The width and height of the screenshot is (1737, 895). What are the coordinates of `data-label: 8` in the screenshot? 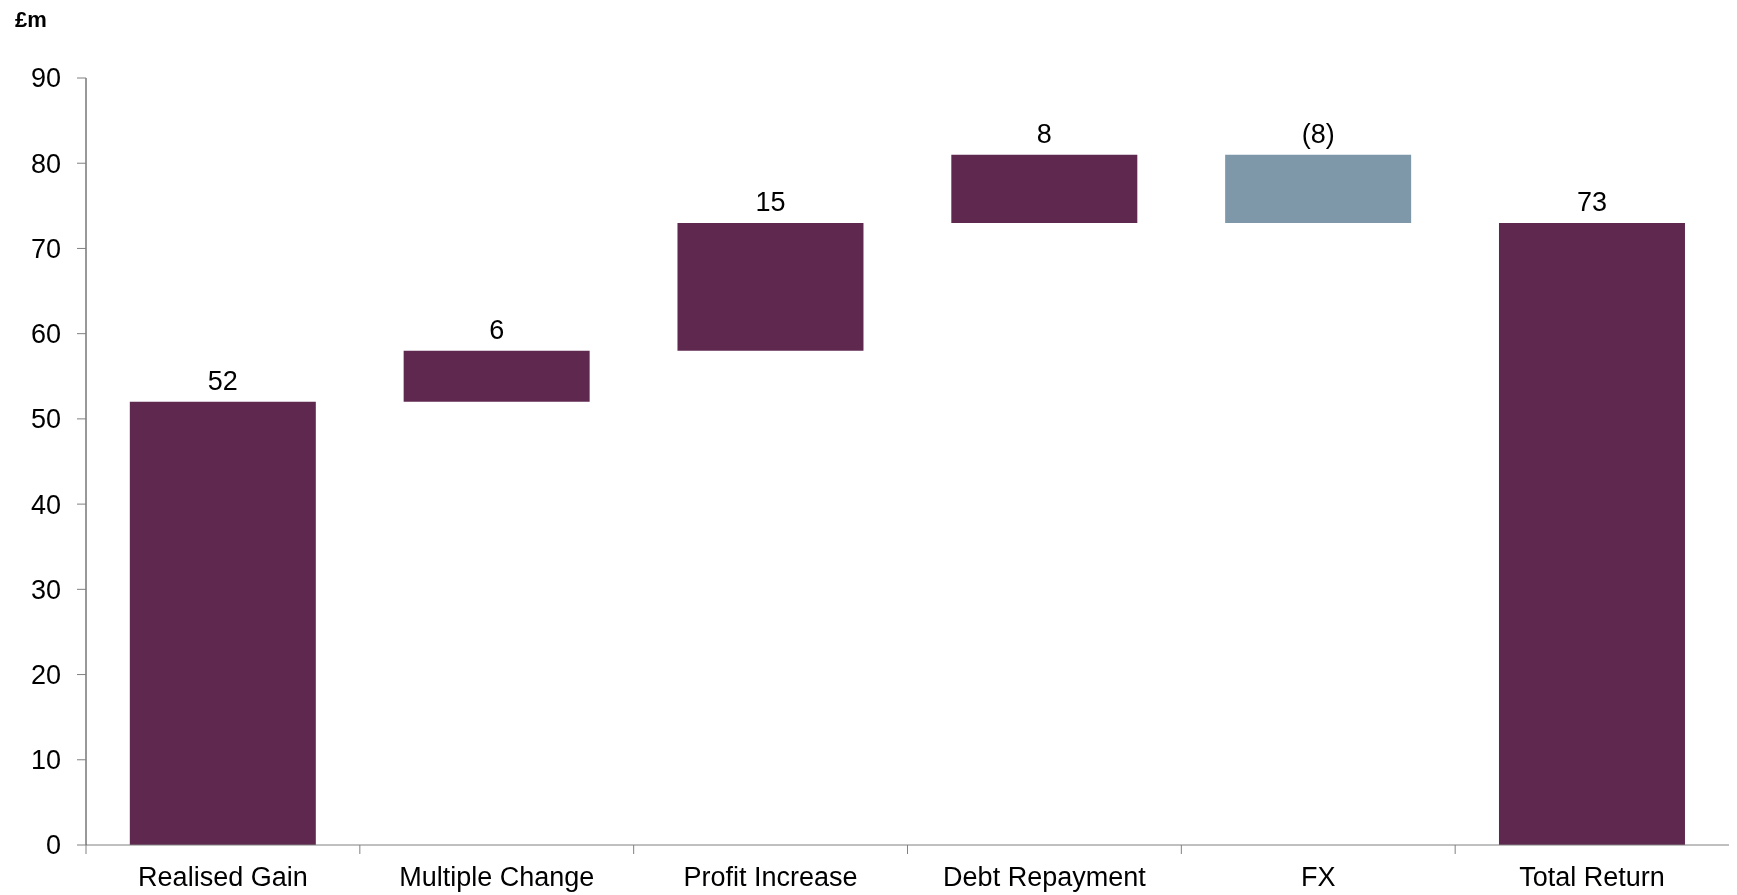 It's located at (1044, 133).